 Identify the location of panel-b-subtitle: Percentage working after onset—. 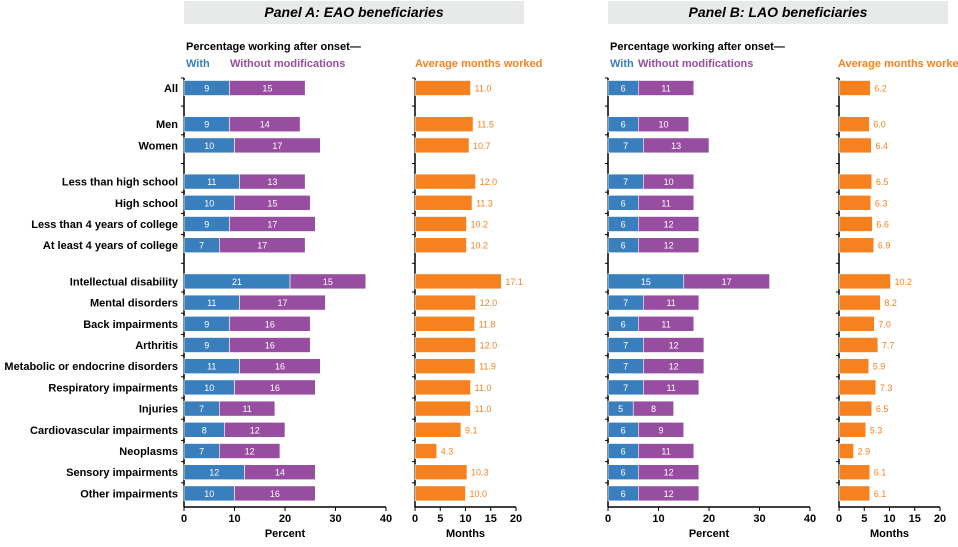
(697, 47).